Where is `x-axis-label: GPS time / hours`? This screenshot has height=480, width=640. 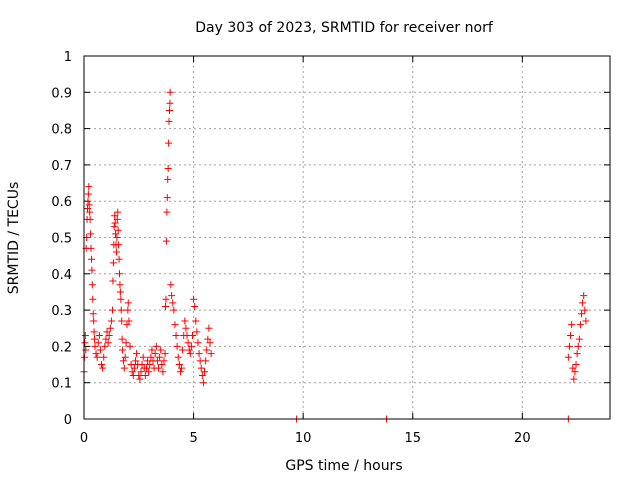 x-axis-label: GPS time / hours is located at coordinates (343, 466).